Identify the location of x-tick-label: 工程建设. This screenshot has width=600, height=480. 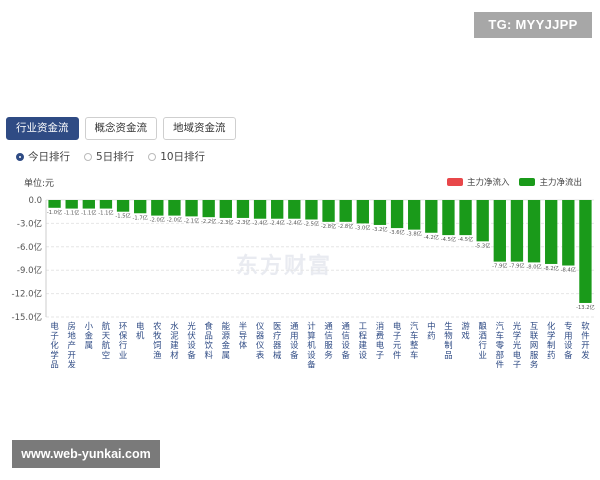
(363, 340).